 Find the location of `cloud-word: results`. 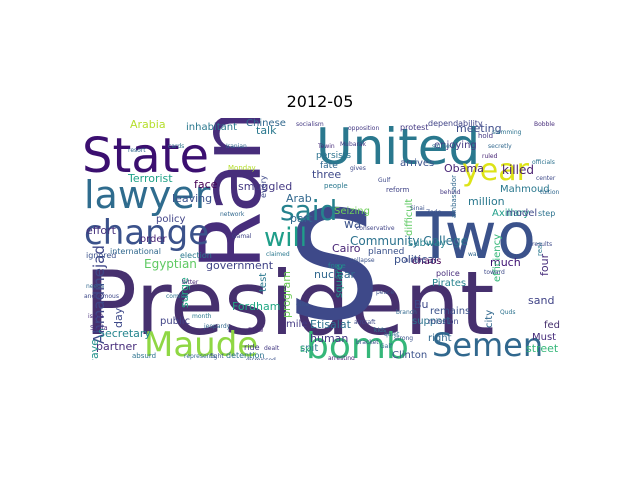

cloud-word: results is located at coordinates (542, 244).